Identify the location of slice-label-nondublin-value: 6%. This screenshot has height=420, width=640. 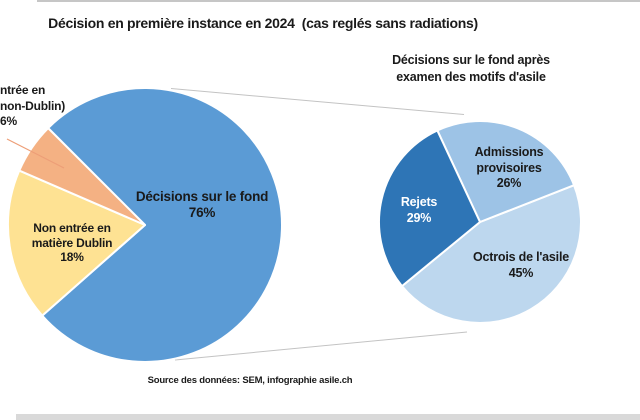
(8, 121).